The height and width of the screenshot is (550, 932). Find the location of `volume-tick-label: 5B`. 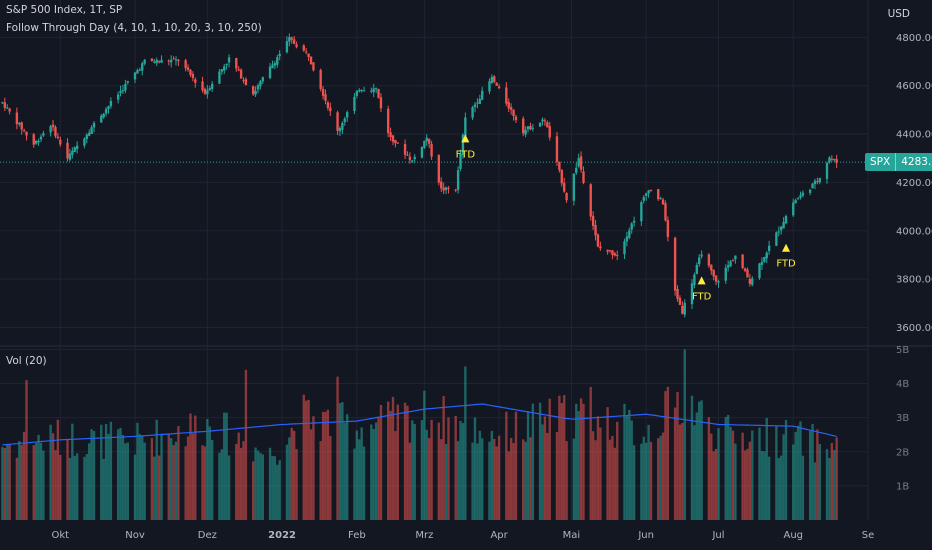

volume-tick-label: 5B is located at coordinates (902, 350).